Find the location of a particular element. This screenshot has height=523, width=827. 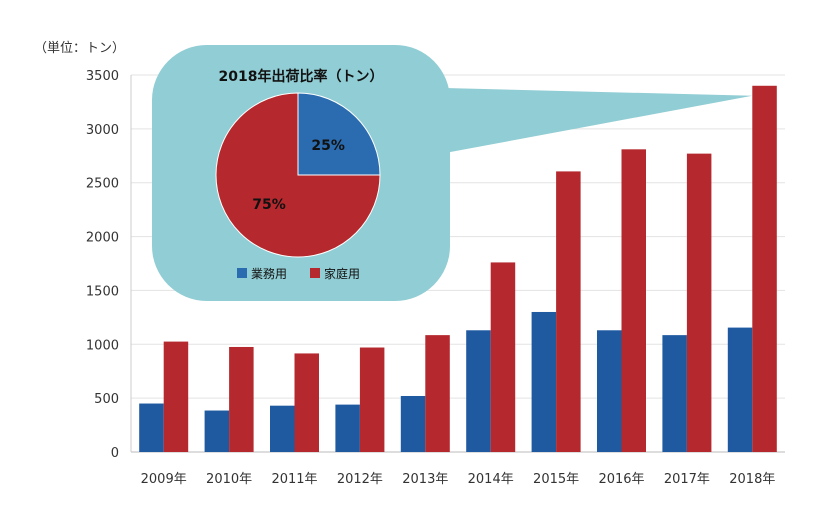

legend-label-0: 業務用 is located at coordinates (269, 274).